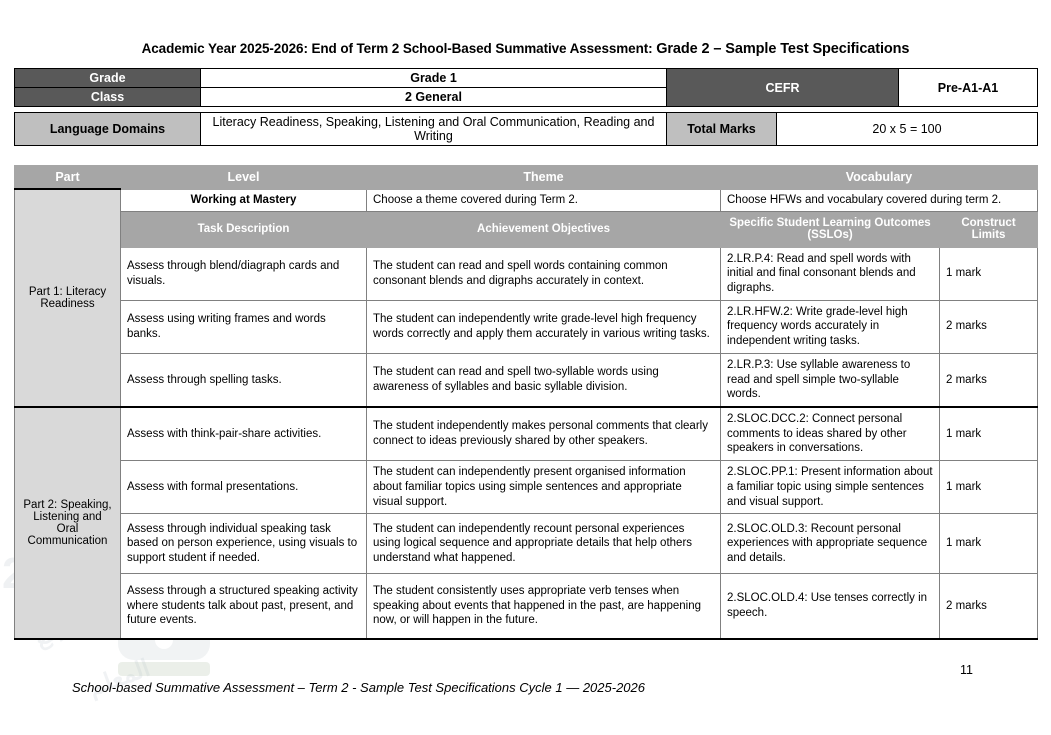 This screenshot has width=1051, height=735. Describe the element at coordinates (243, 200) in the screenshot. I see `mastery-level: Working at Mastery` at that location.